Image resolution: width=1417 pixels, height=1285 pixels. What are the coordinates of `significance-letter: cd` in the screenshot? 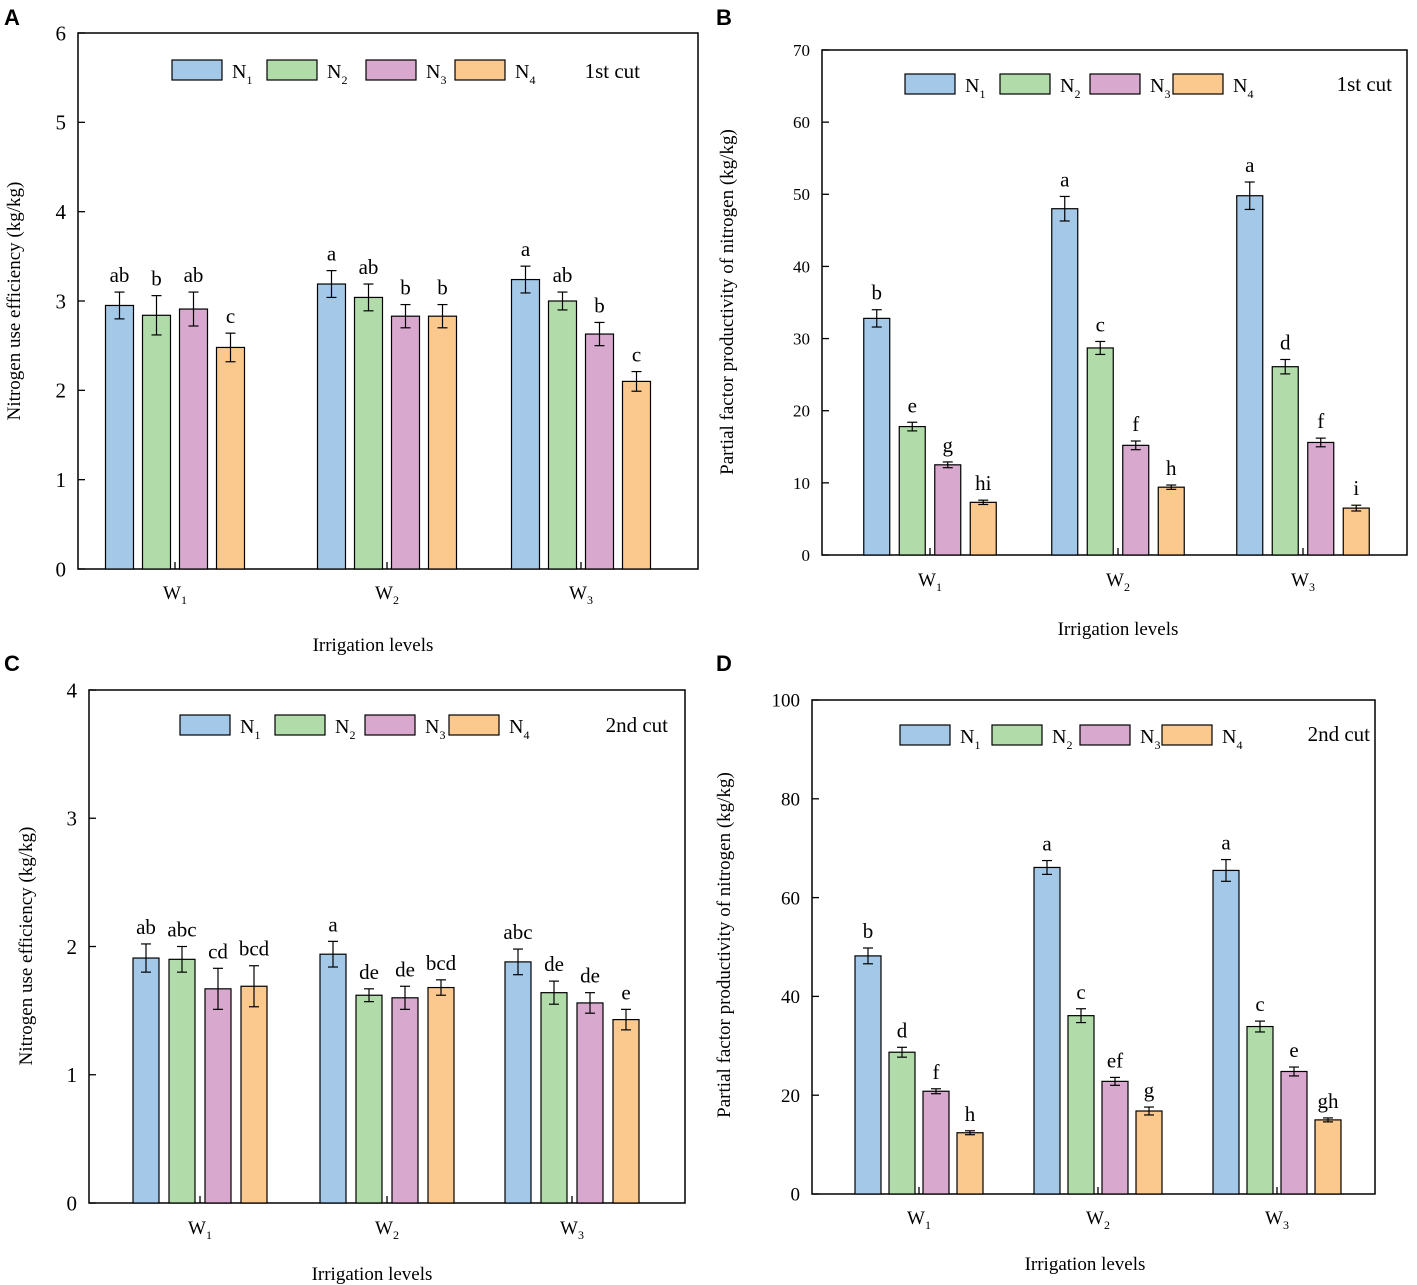 It's located at (218, 951).